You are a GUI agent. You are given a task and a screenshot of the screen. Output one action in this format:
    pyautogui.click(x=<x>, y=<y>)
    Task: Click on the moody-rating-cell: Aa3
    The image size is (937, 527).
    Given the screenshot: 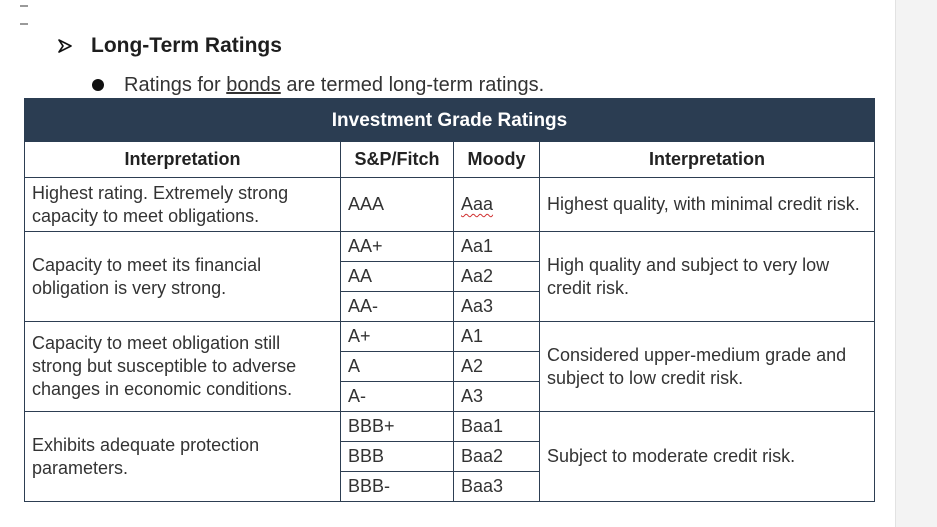 What is the action you would take?
    pyautogui.click(x=496, y=306)
    